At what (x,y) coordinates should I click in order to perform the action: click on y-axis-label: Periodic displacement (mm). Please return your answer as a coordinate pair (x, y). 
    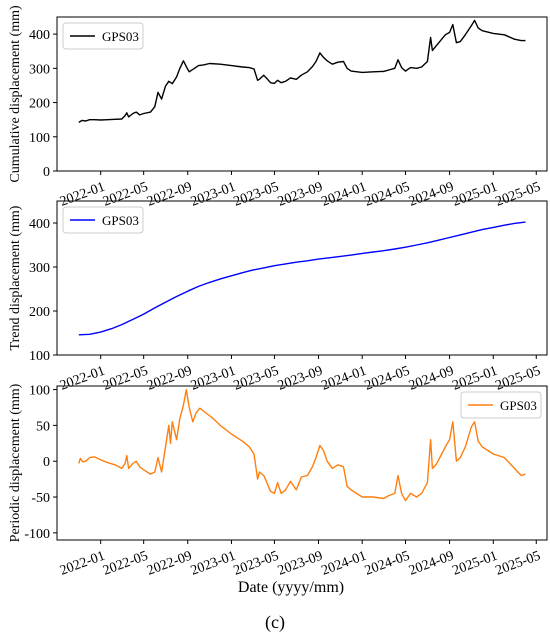
    Looking at the image, I should click on (15, 462).